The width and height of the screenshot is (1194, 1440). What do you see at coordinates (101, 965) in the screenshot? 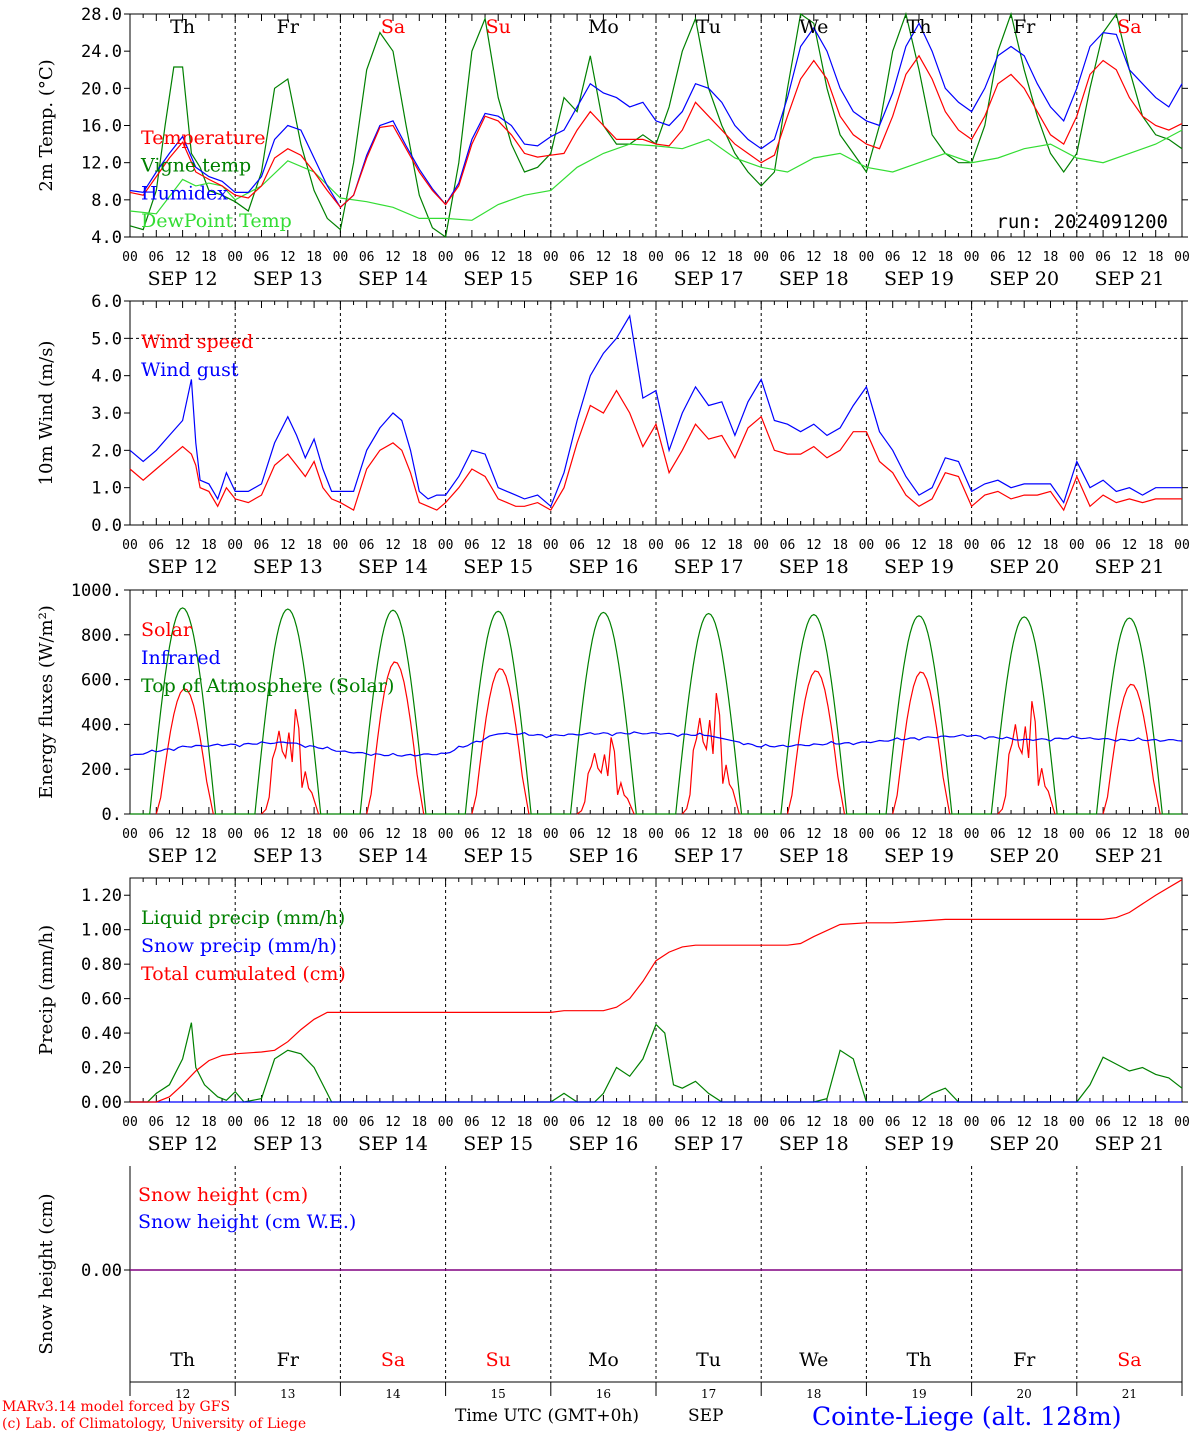
I see `y-tick-label: 0.80` at bounding box center [101, 965].